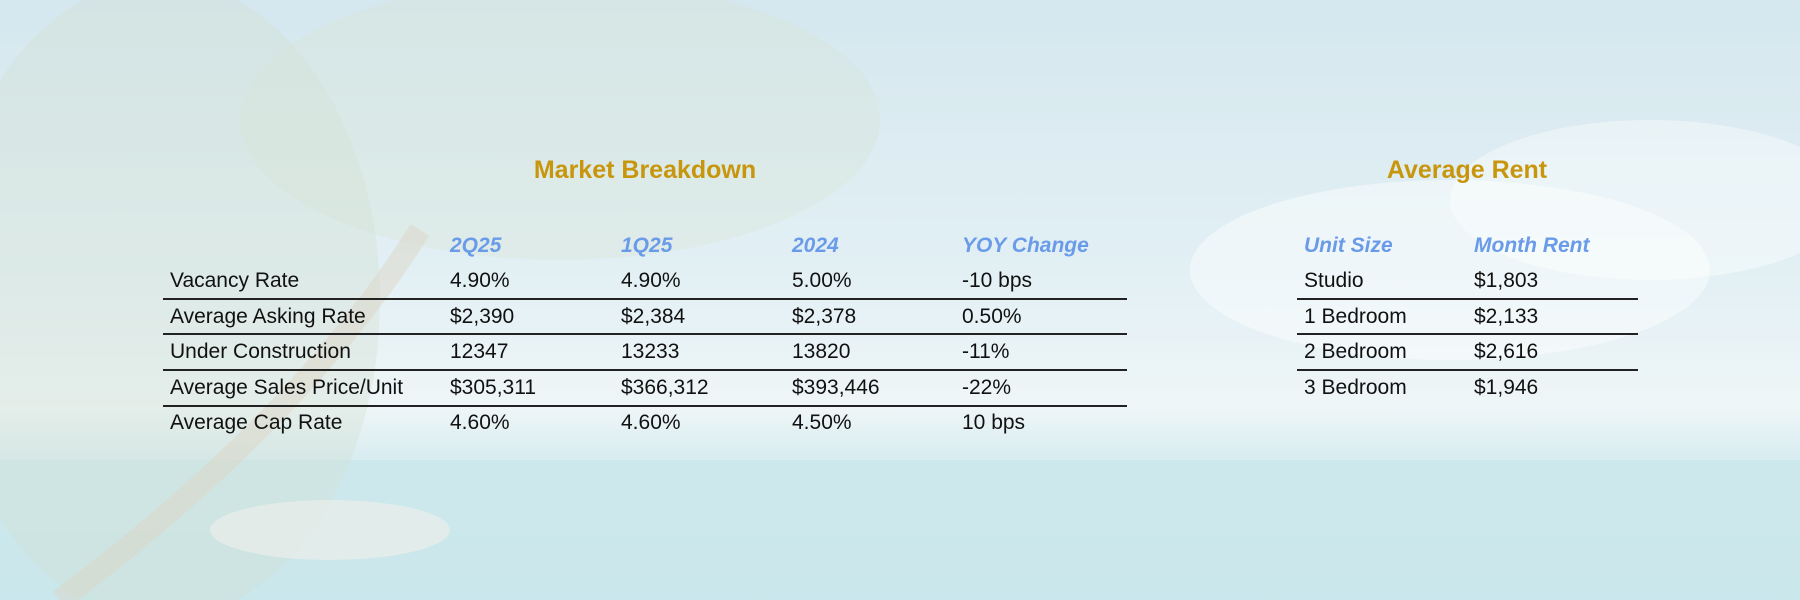  What do you see at coordinates (493, 387) in the screenshot?
I see `cell-value: $305,311` at bounding box center [493, 387].